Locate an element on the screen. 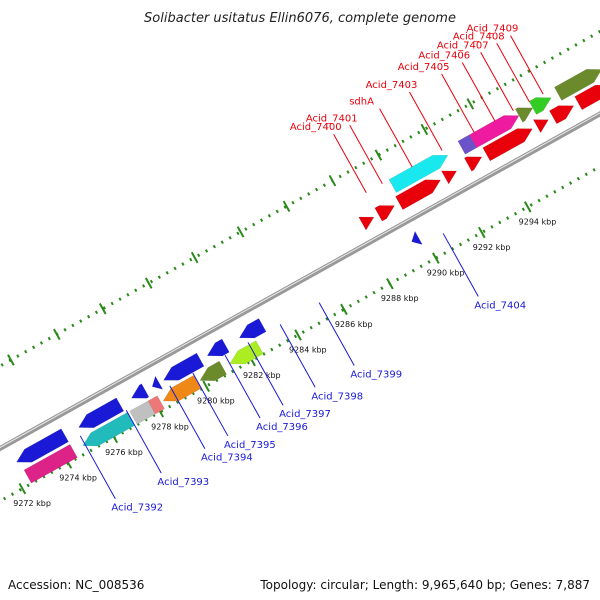 The image size is (600, 600). tick-label: 9280 kbp is located at coordinates (216, 401).